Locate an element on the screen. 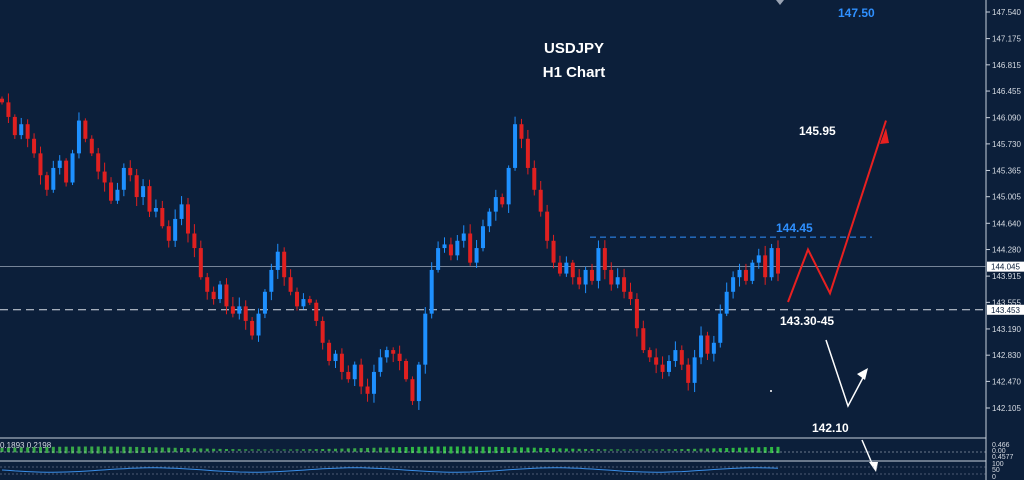 This screenshot has height=480, width=1024. level-label-143-30-45: 143.30-45 is located at coordinates (807, 321).